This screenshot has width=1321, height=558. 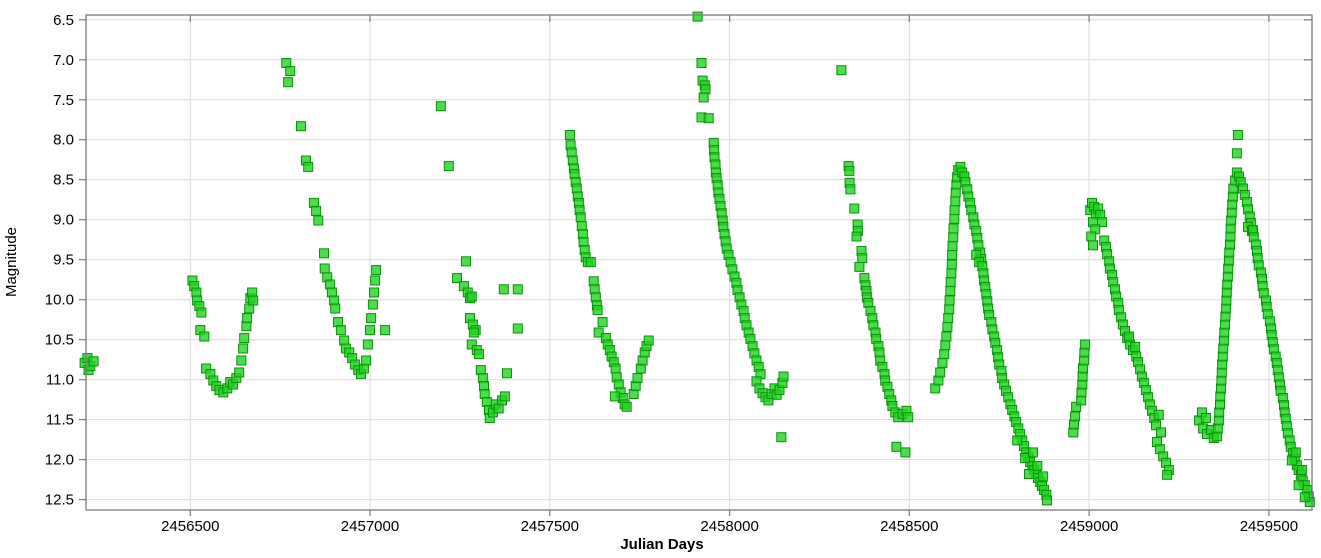 I want to click on x-tick-label: 2459500, so click(x=1269, y=526).